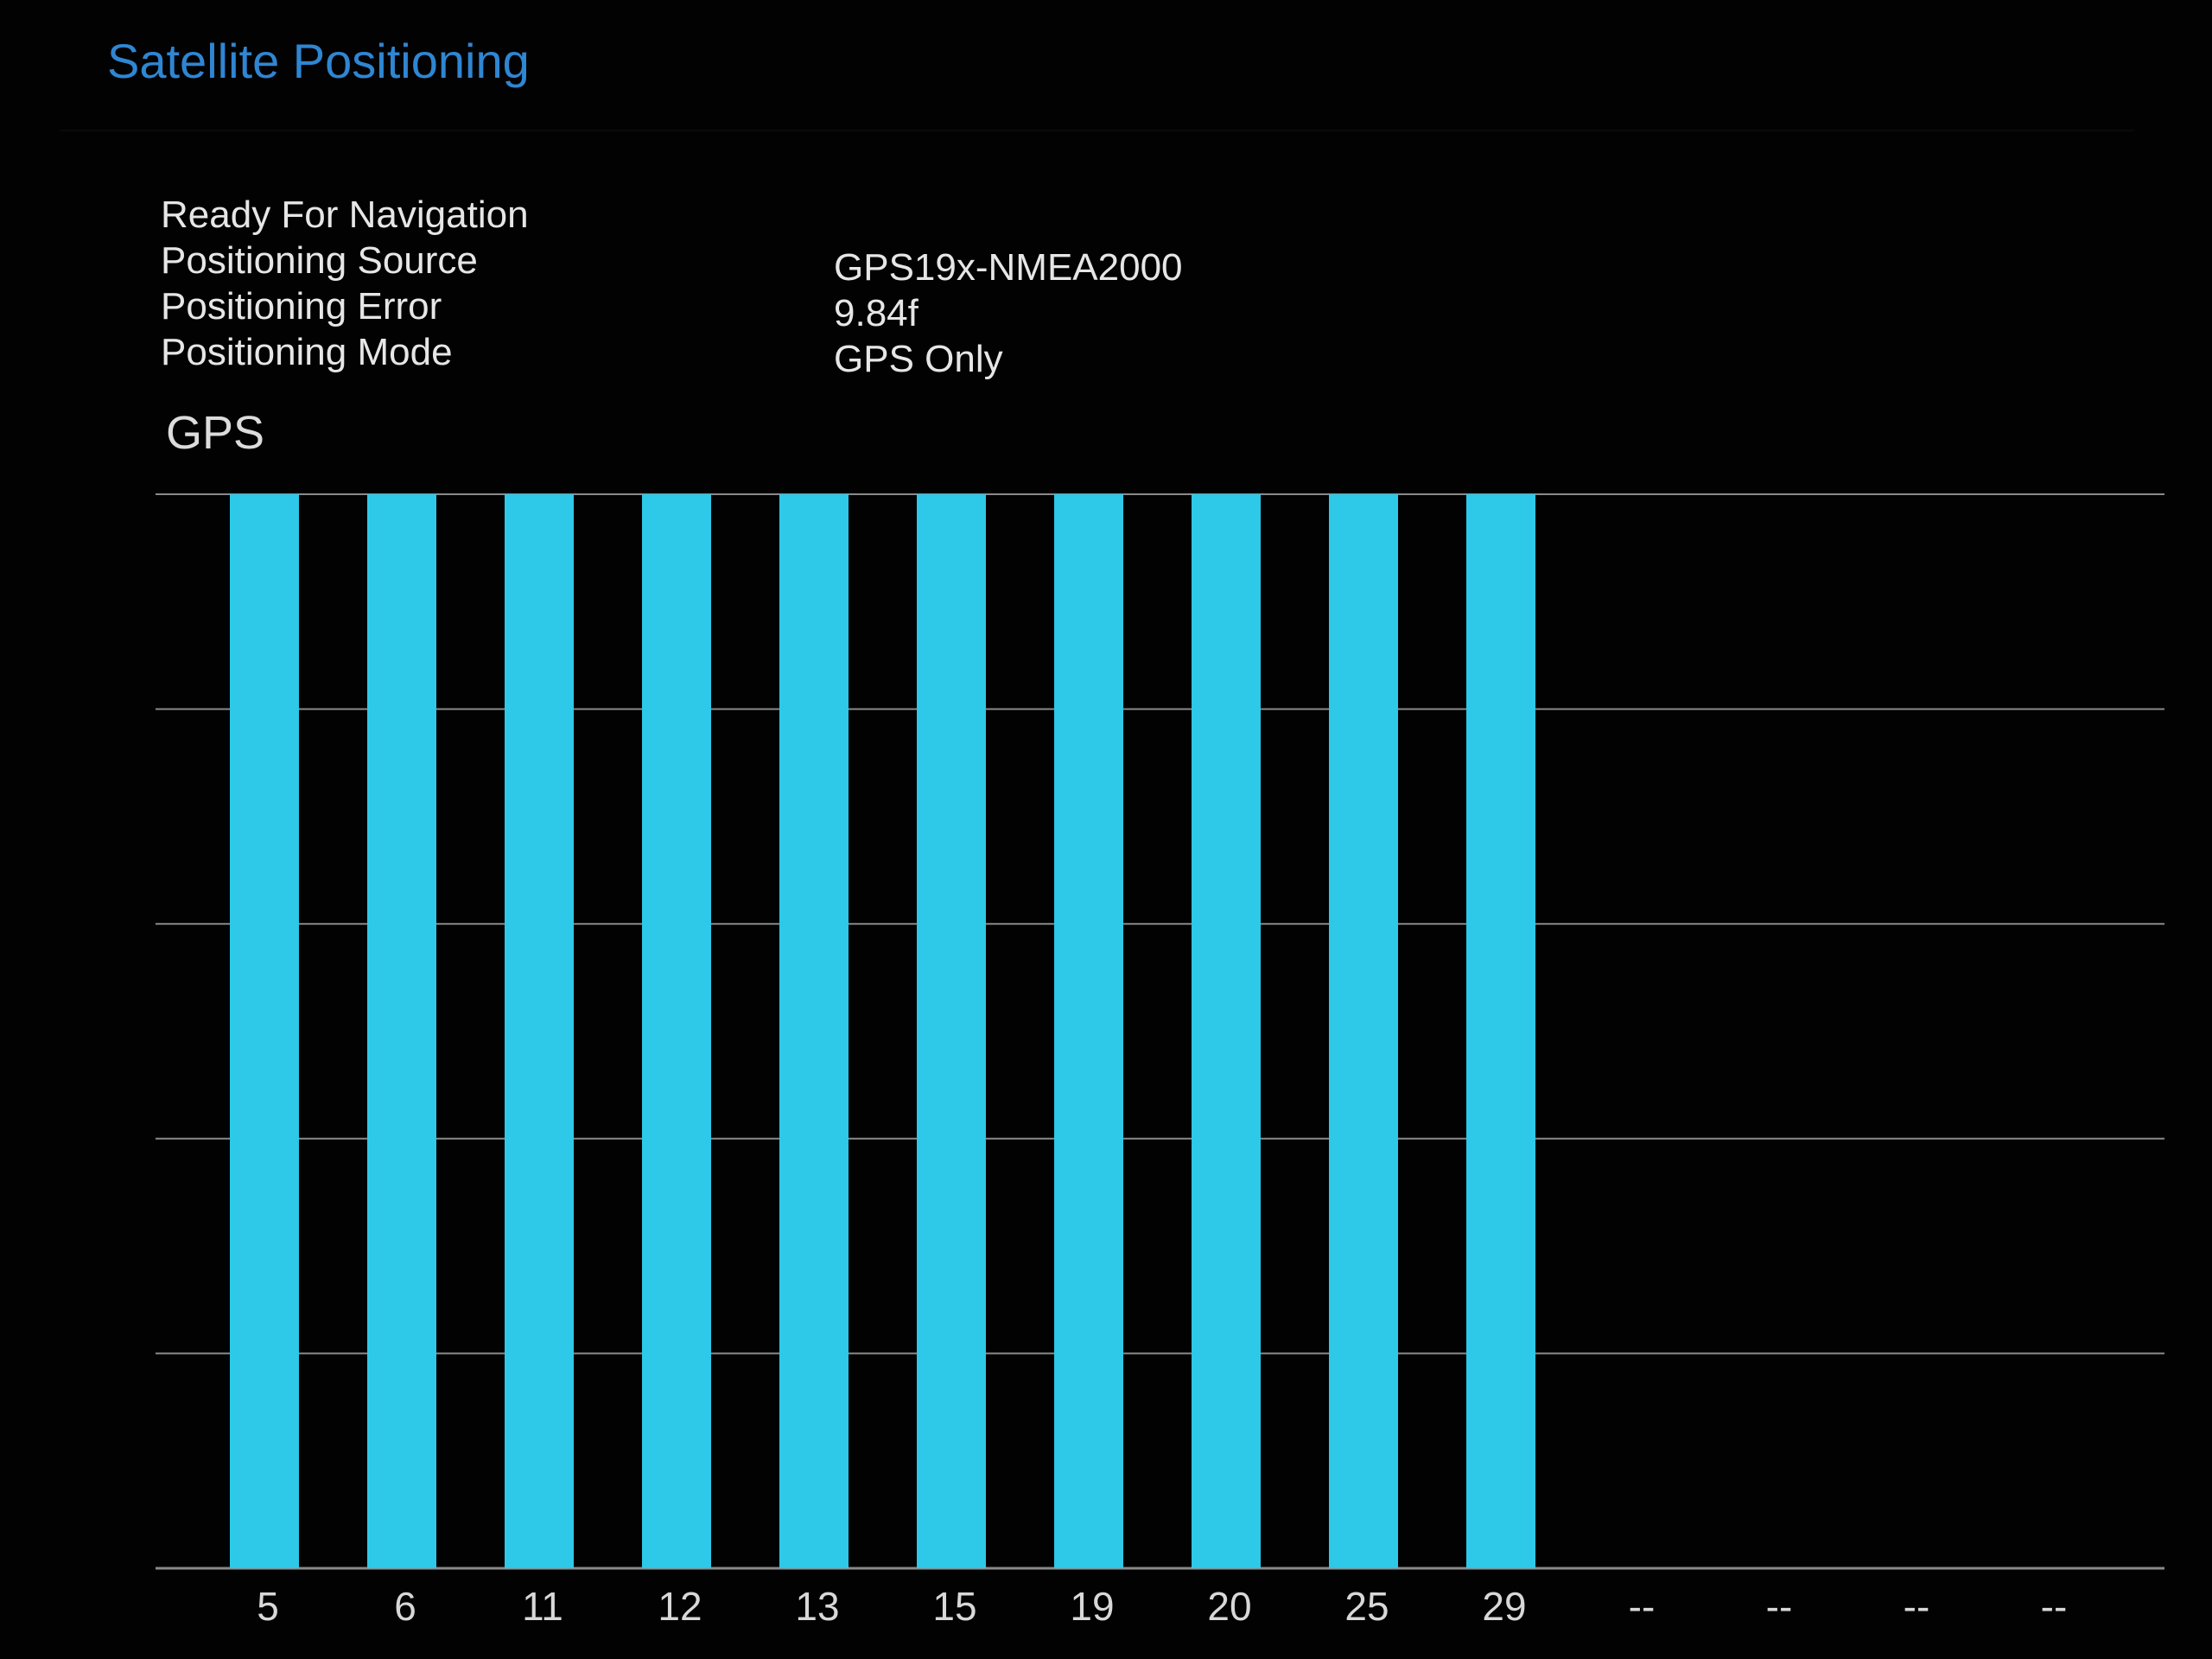 The width and height of the screenshot is (2212, 1659). Describe the element at coordinates (301, 306) in the screenshot. I see `status-label-error: Positioning Error` at that location.